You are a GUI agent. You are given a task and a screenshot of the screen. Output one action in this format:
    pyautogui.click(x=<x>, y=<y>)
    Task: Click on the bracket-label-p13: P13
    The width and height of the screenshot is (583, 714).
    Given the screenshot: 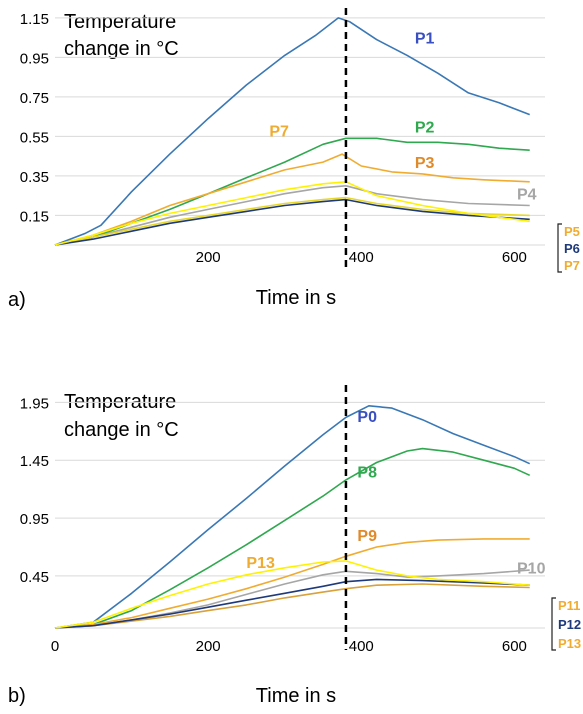 What is the action you would take?
    pyautogui.click(x=569, y=643)
    